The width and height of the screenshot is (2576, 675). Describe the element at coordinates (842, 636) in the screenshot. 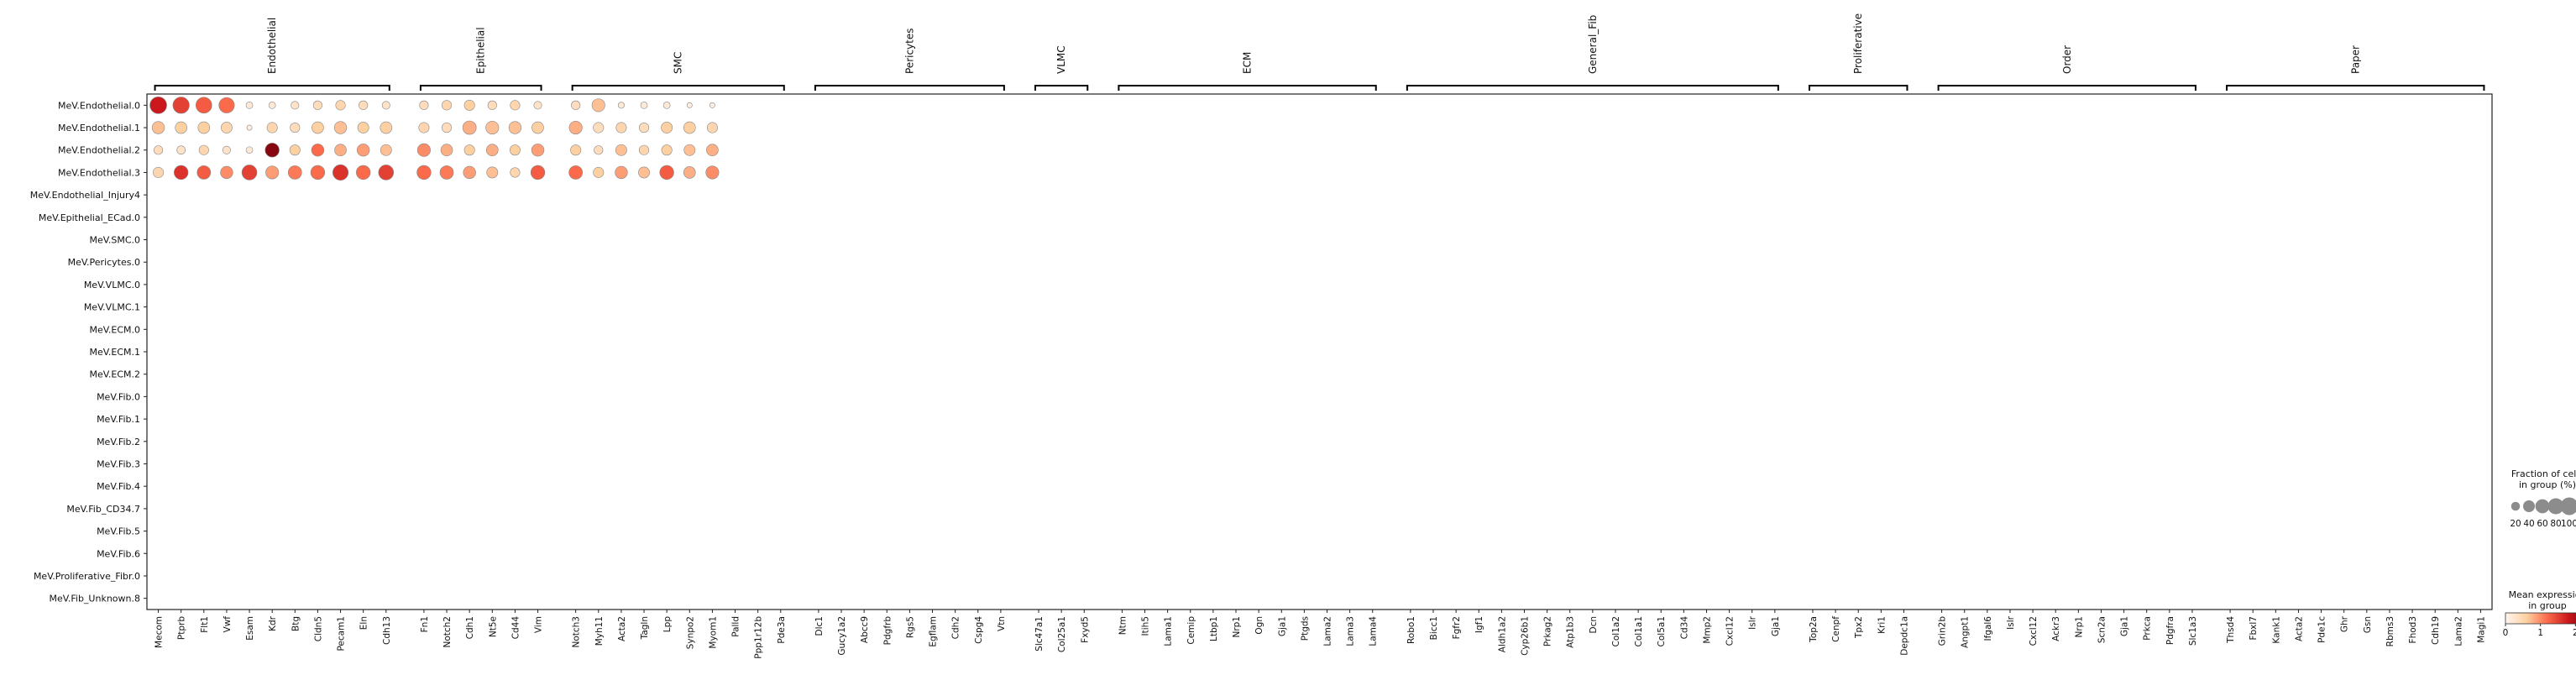

I see `gene-label: Gucy1a2` at that location.